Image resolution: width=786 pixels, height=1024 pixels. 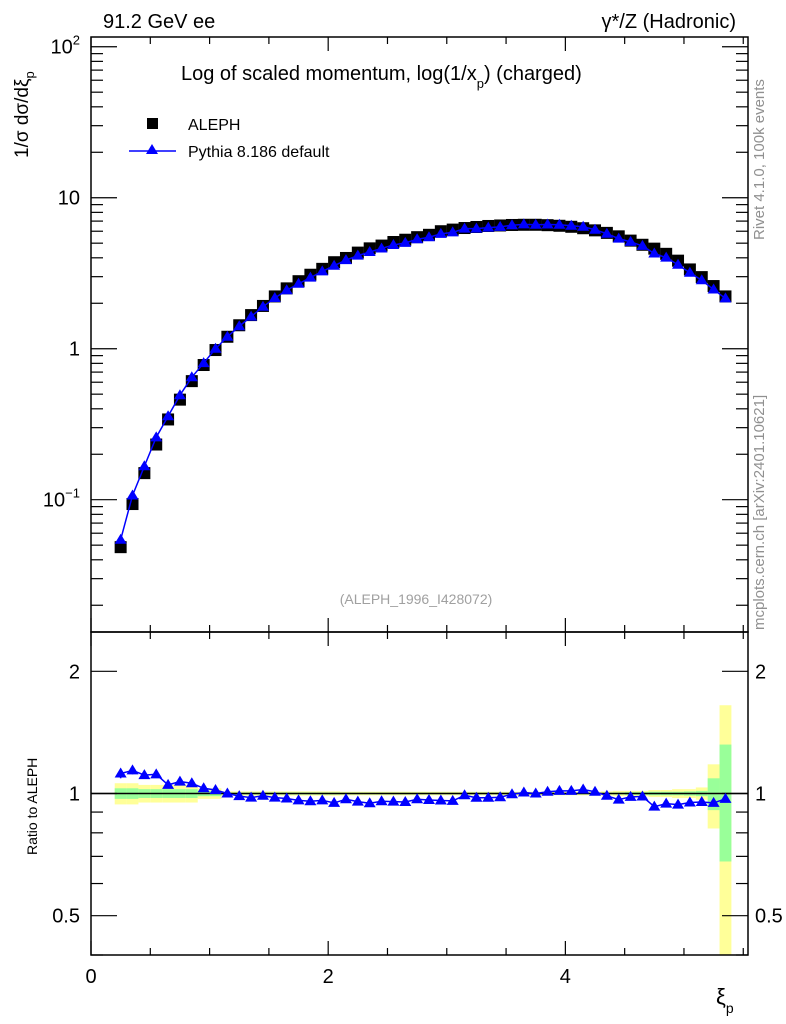 What do you see at coordinates (565, 977) in the screenshot?
I see `x-tick-label: 4` at bounding box center [565, 977].